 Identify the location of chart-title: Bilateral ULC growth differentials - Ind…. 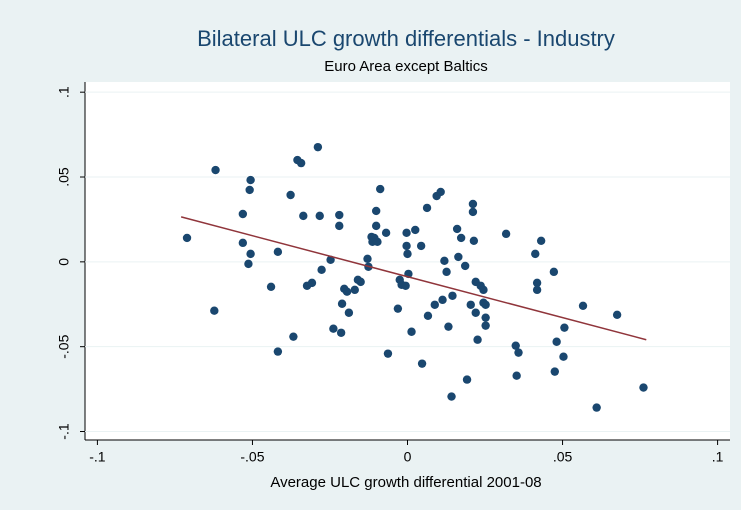
(406, 38).